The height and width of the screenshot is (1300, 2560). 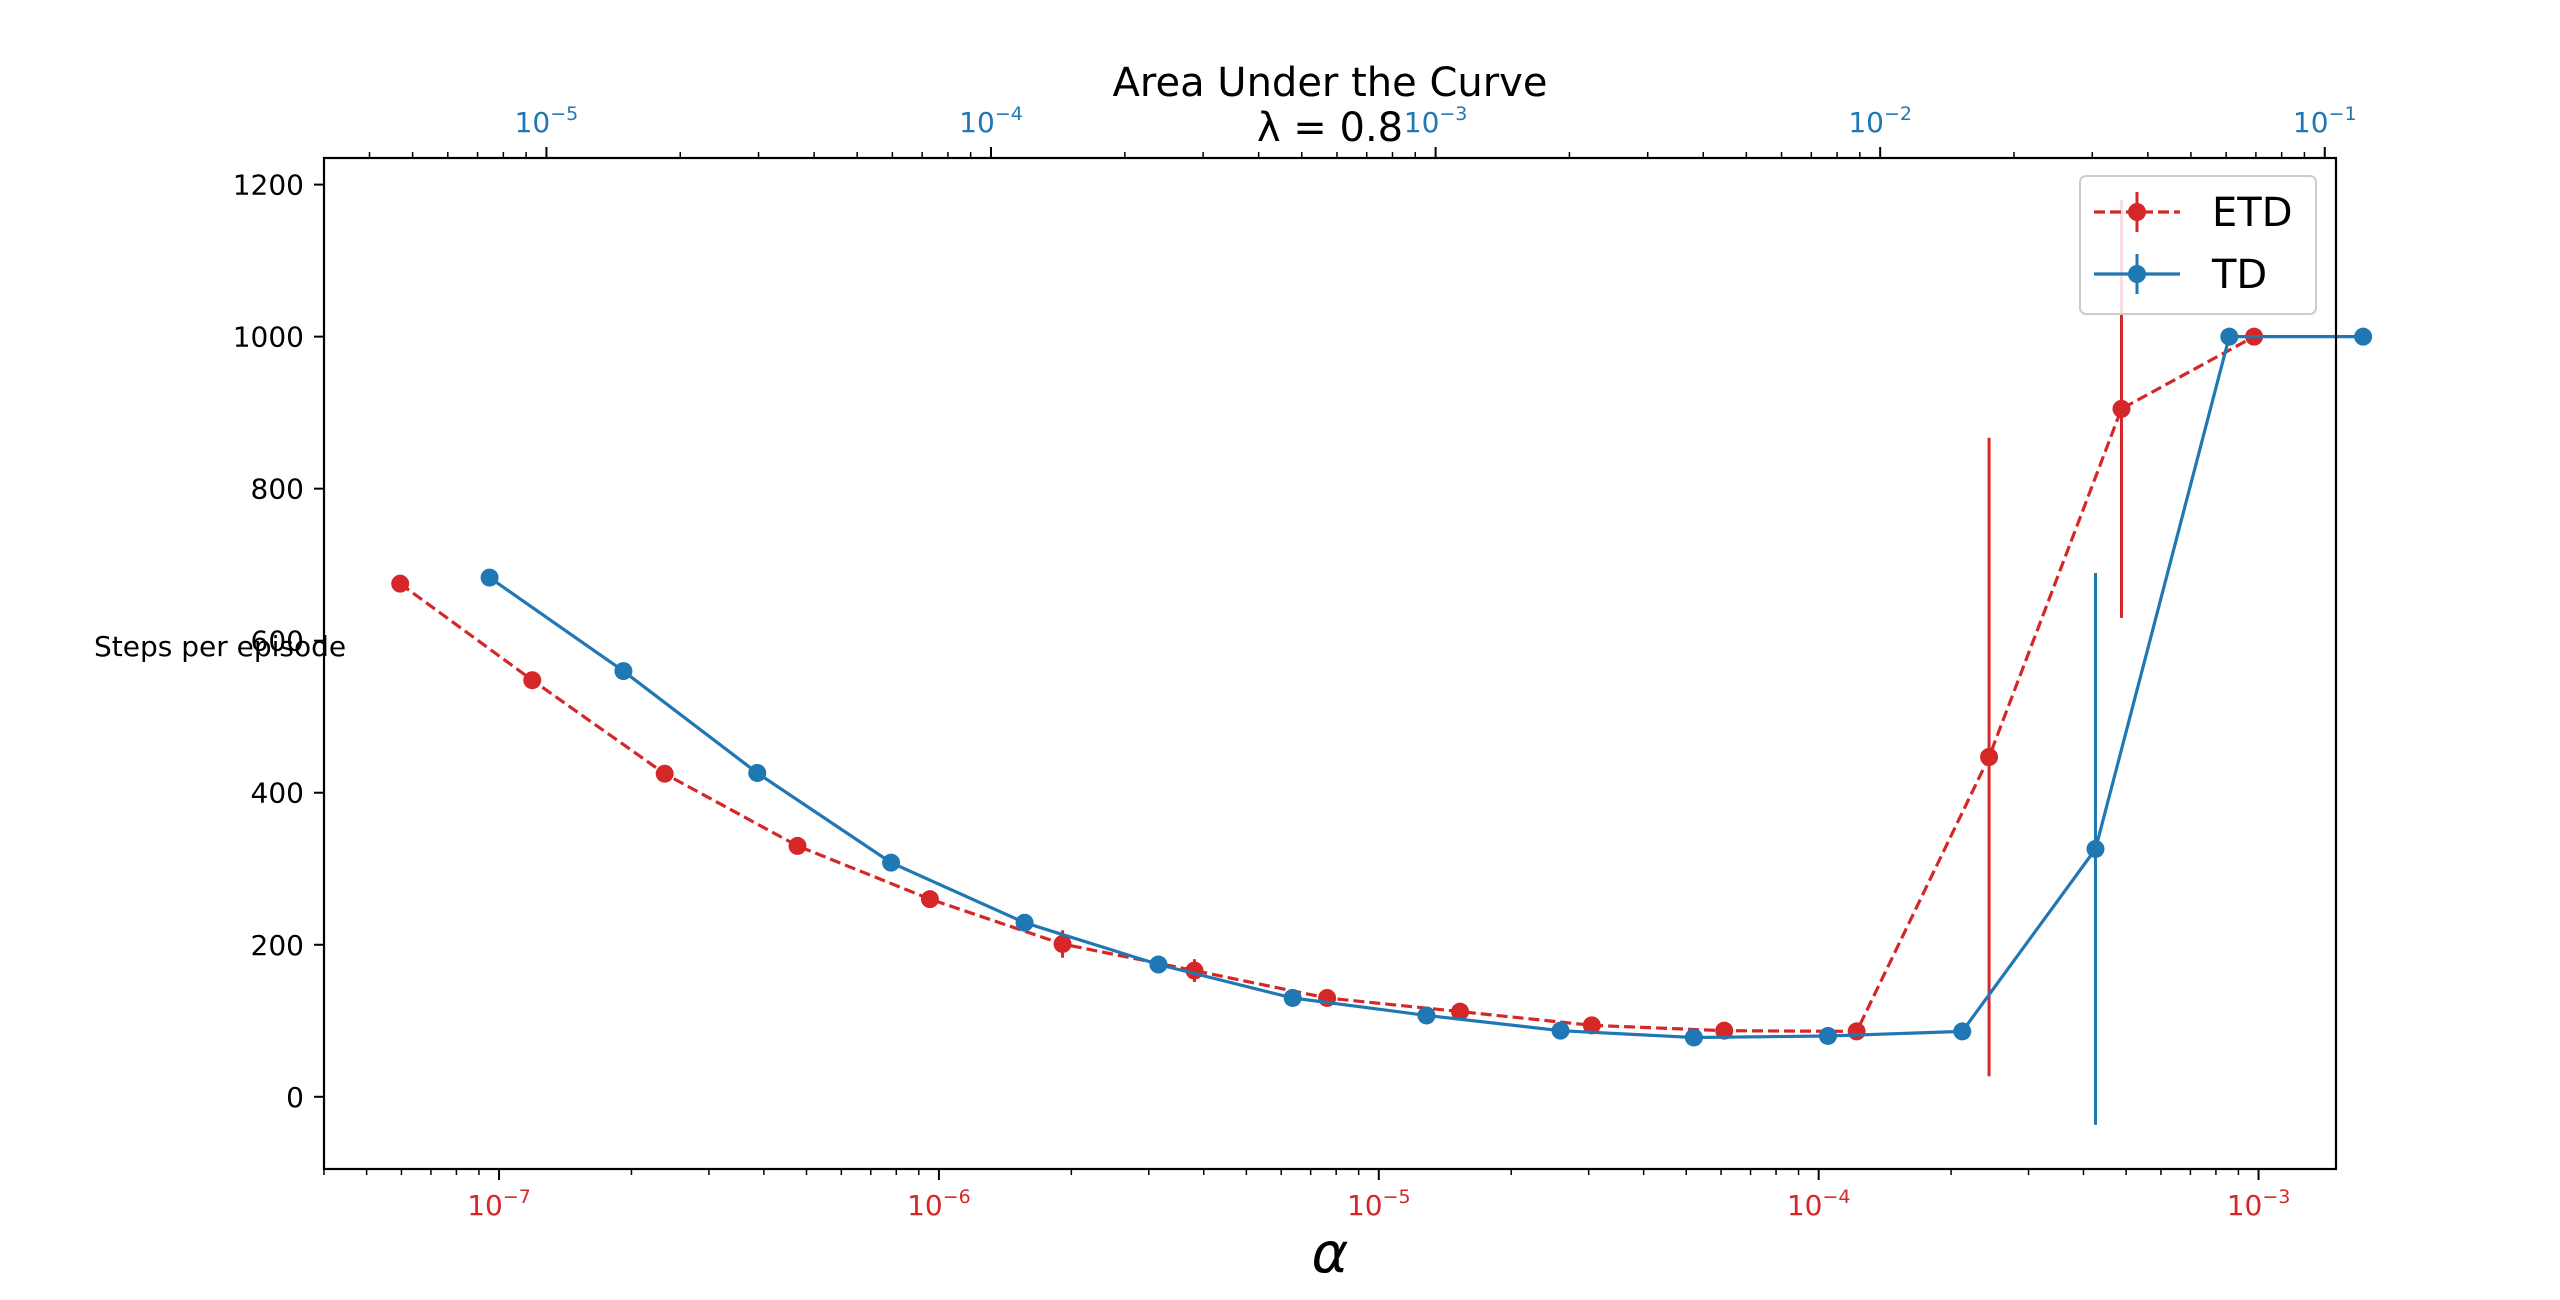 I want to click on top-x-tick-label: 10⁻³, so click(x=1436, y=121).